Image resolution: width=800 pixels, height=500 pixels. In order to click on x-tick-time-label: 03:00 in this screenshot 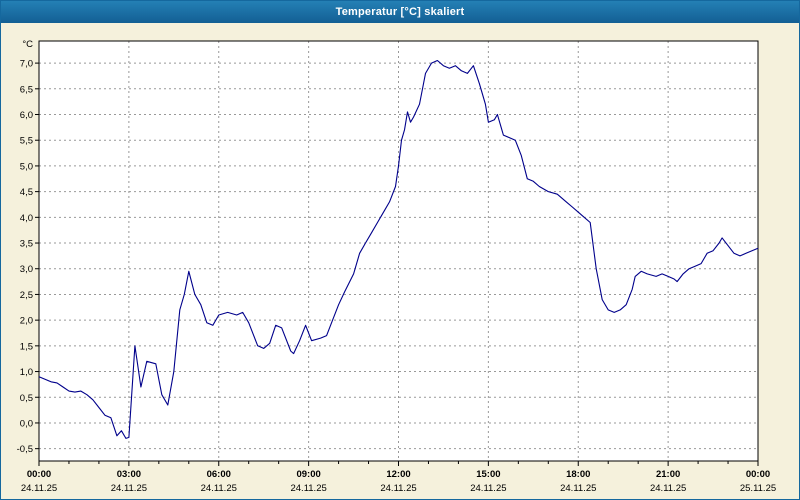, I will do `click(129, 474)`.